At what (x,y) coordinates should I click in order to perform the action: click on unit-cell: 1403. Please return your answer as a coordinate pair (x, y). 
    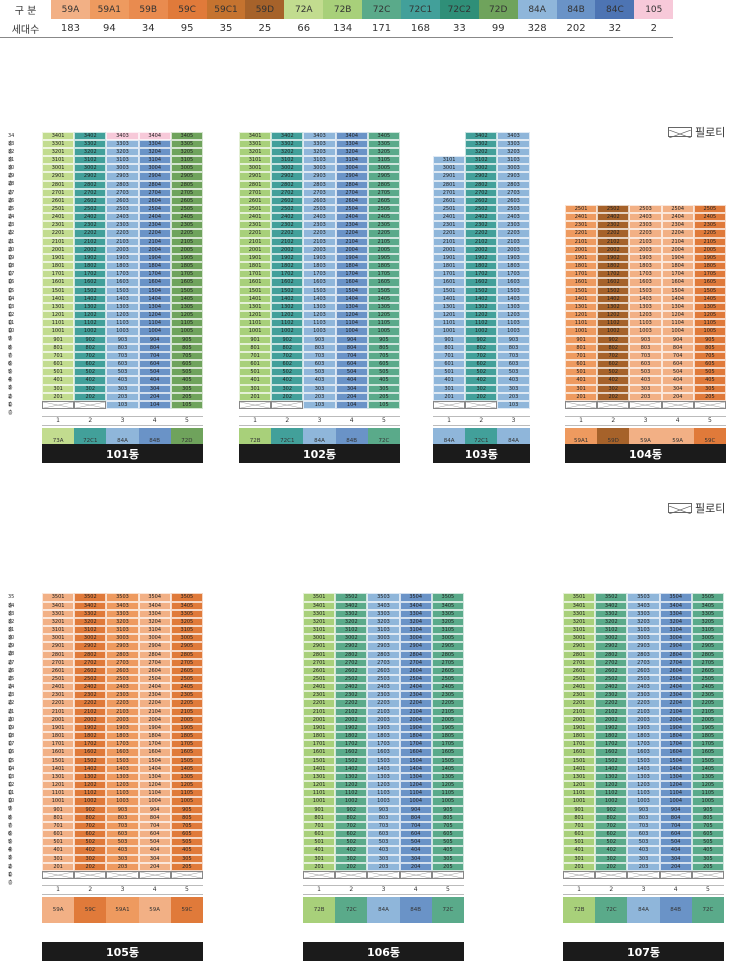
    Looking at the image, I should click on (645, 298).